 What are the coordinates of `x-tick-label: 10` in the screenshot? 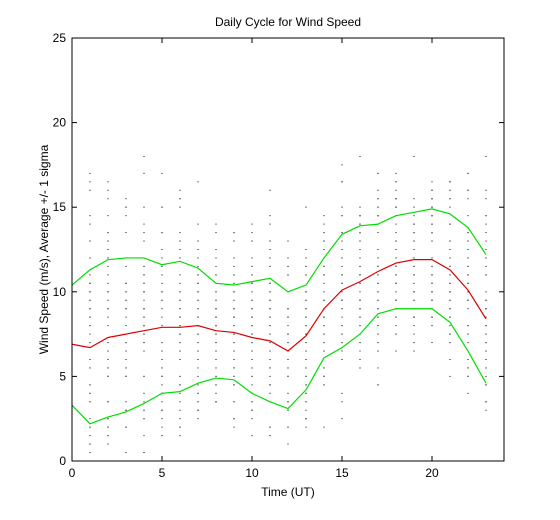 It's located at (252, 473).